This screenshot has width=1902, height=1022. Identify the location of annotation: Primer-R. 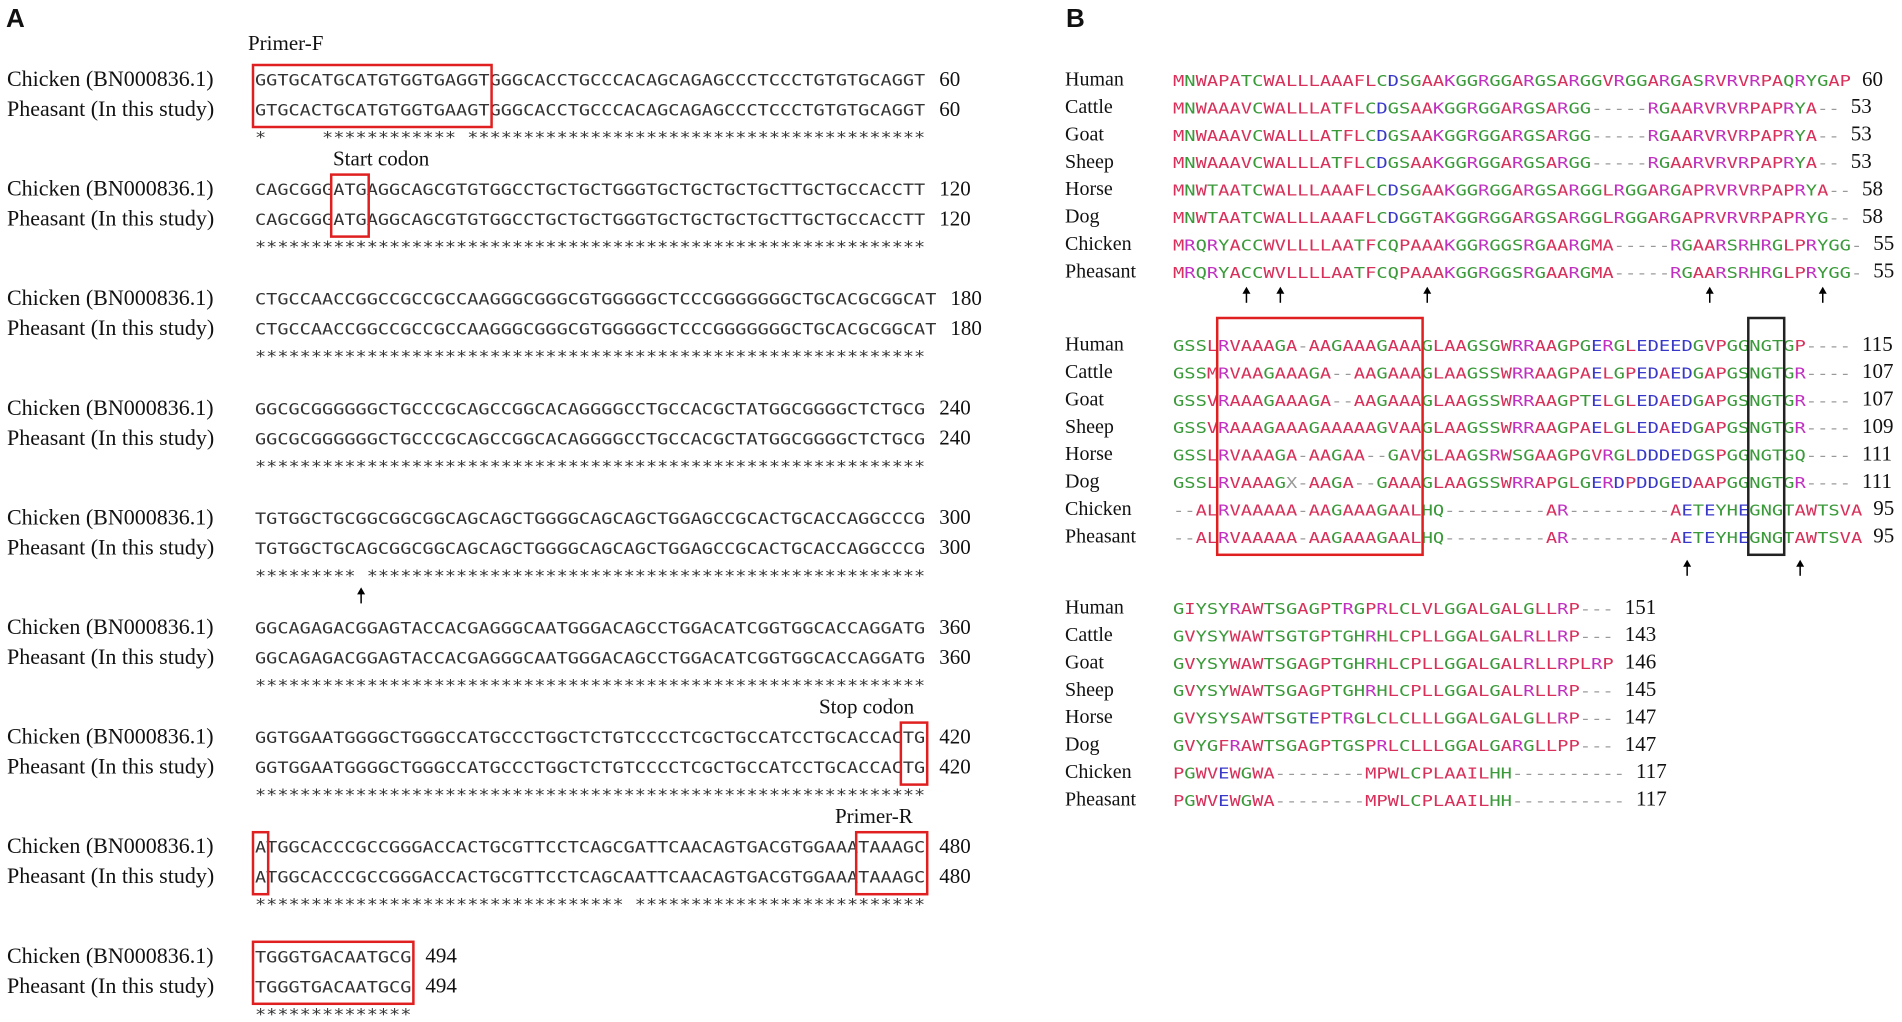
(874, 816).